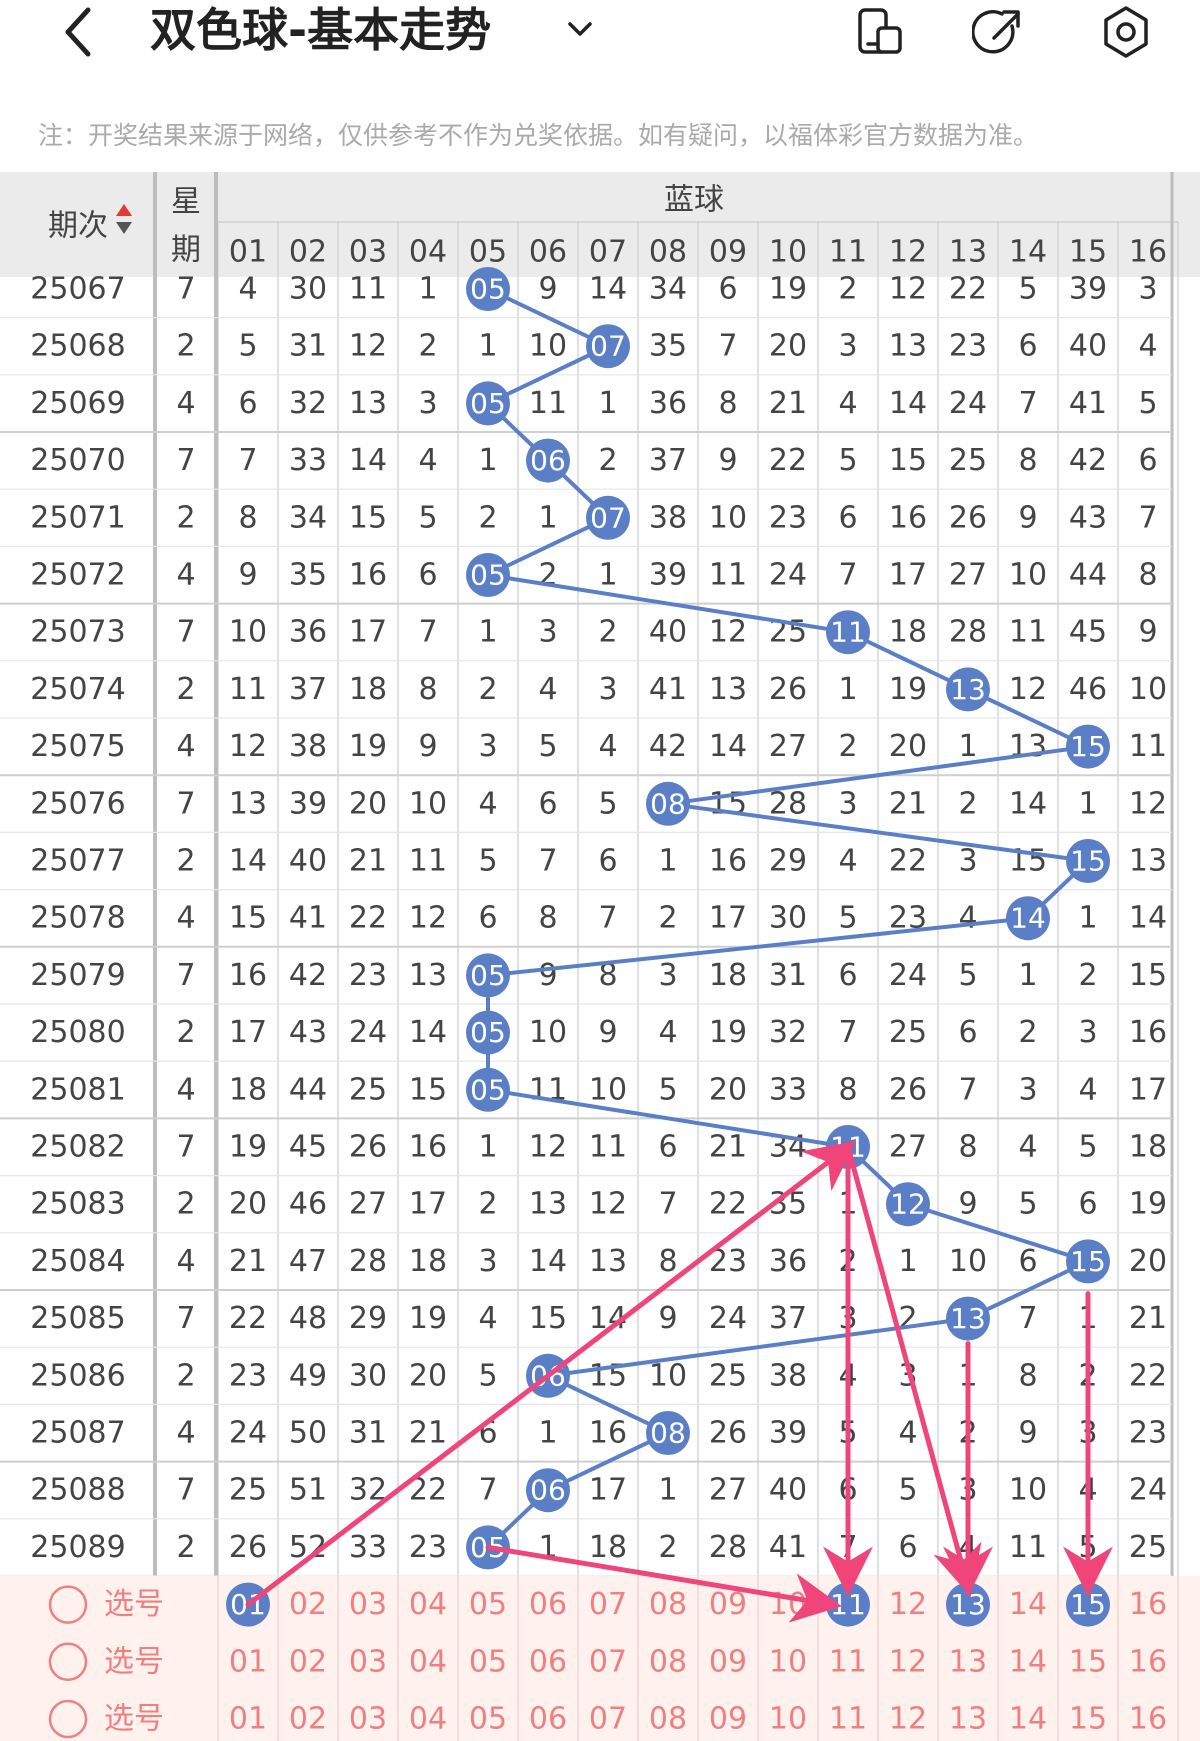 This screenshot has height=1741, width=1200. Describe the element at coordinates (788, 252) in the screenshot. I see `column-header-number: 10` at that location.